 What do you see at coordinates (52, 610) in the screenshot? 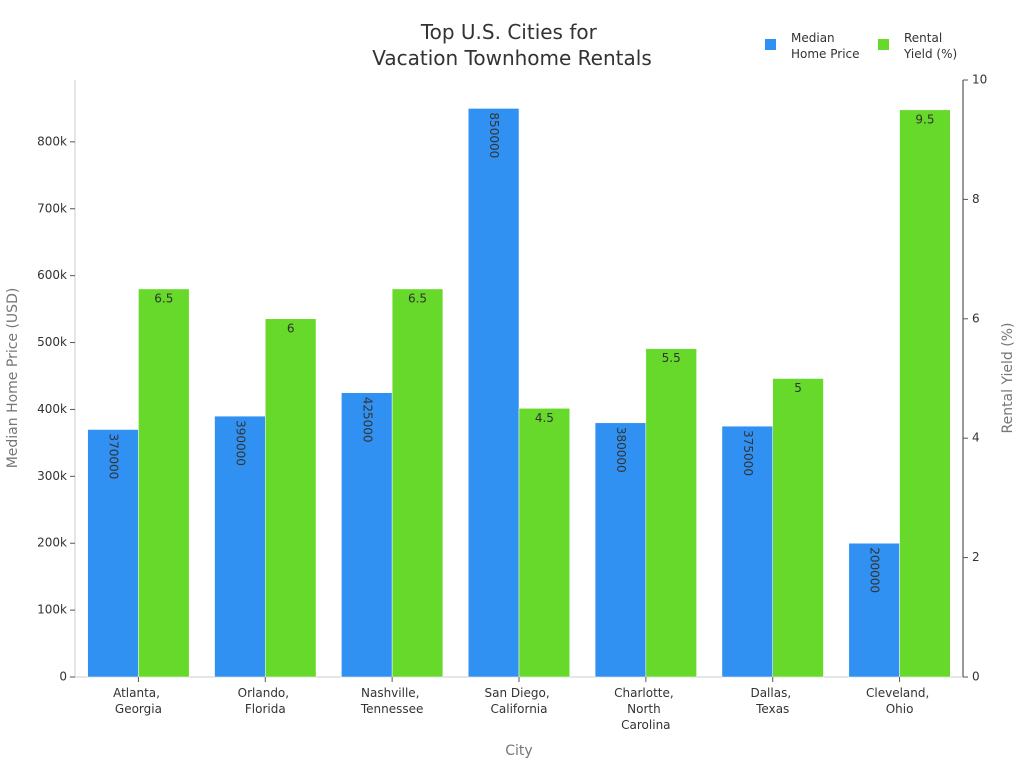
I see `y-tick-label: 100k` at bounding box center [52, 610].